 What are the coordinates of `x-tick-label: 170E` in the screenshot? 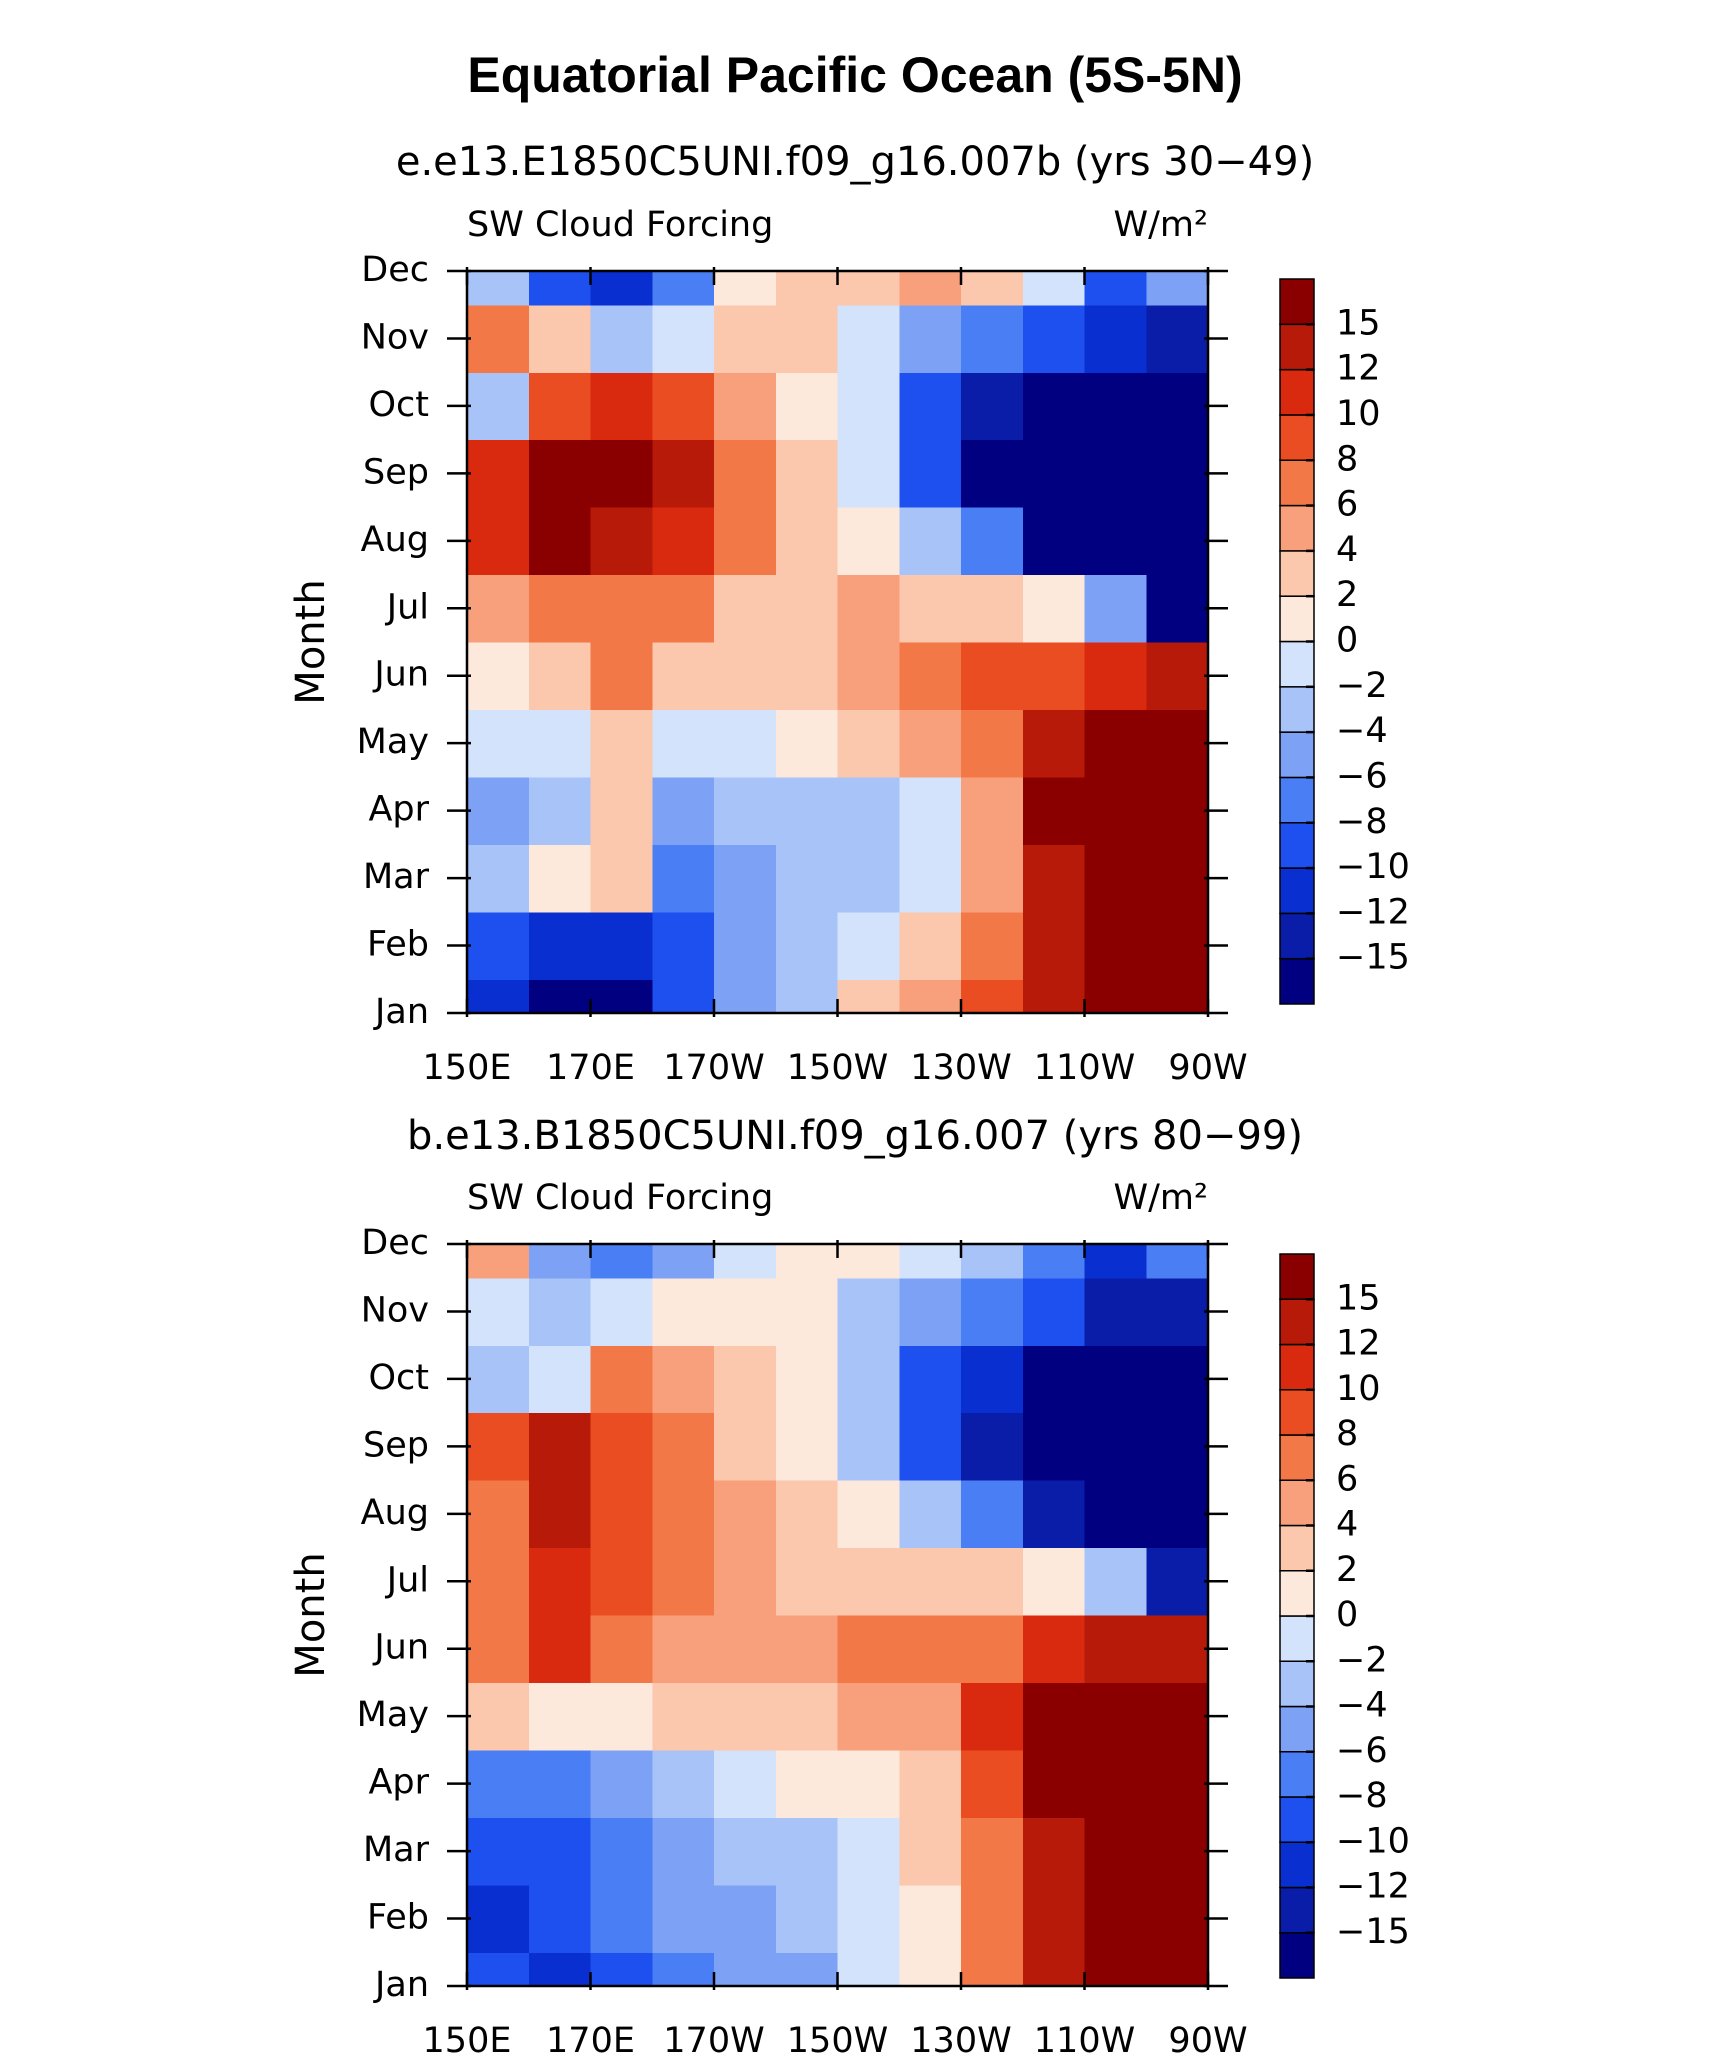 It's located at (590, 1068).